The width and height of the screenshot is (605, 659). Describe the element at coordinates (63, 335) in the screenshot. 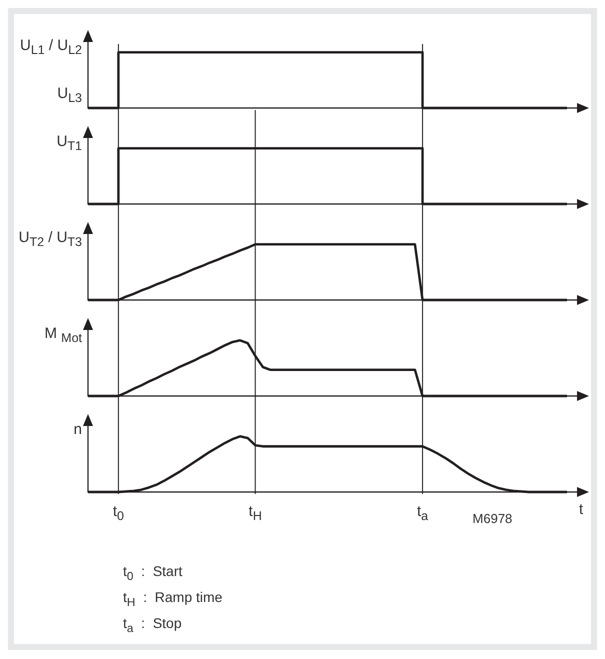

I see `y-axis-title: M $_{Mot}$` at that location.